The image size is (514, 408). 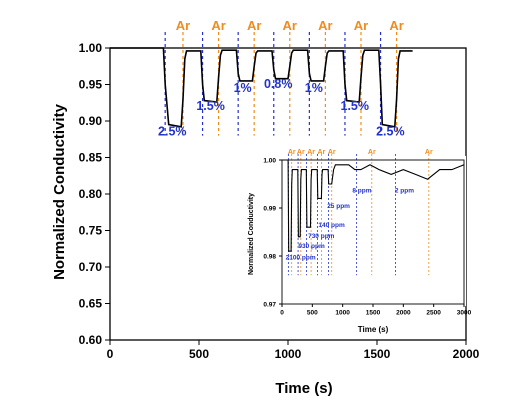 I want to click on inset-series-line, so click(x=373, y=205).